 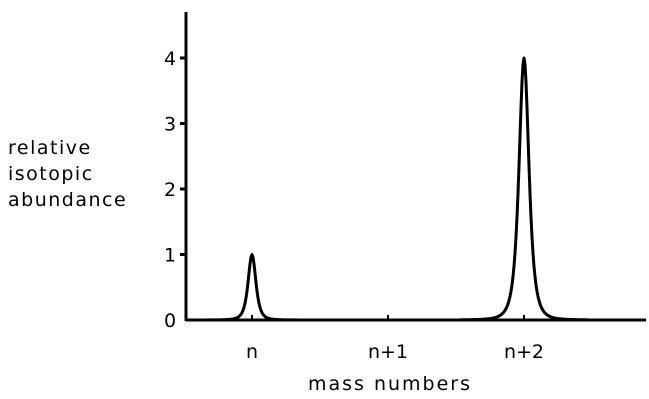 I want to click on y-ticks: 0 1 2 3 4, so click(x=175, y=190).